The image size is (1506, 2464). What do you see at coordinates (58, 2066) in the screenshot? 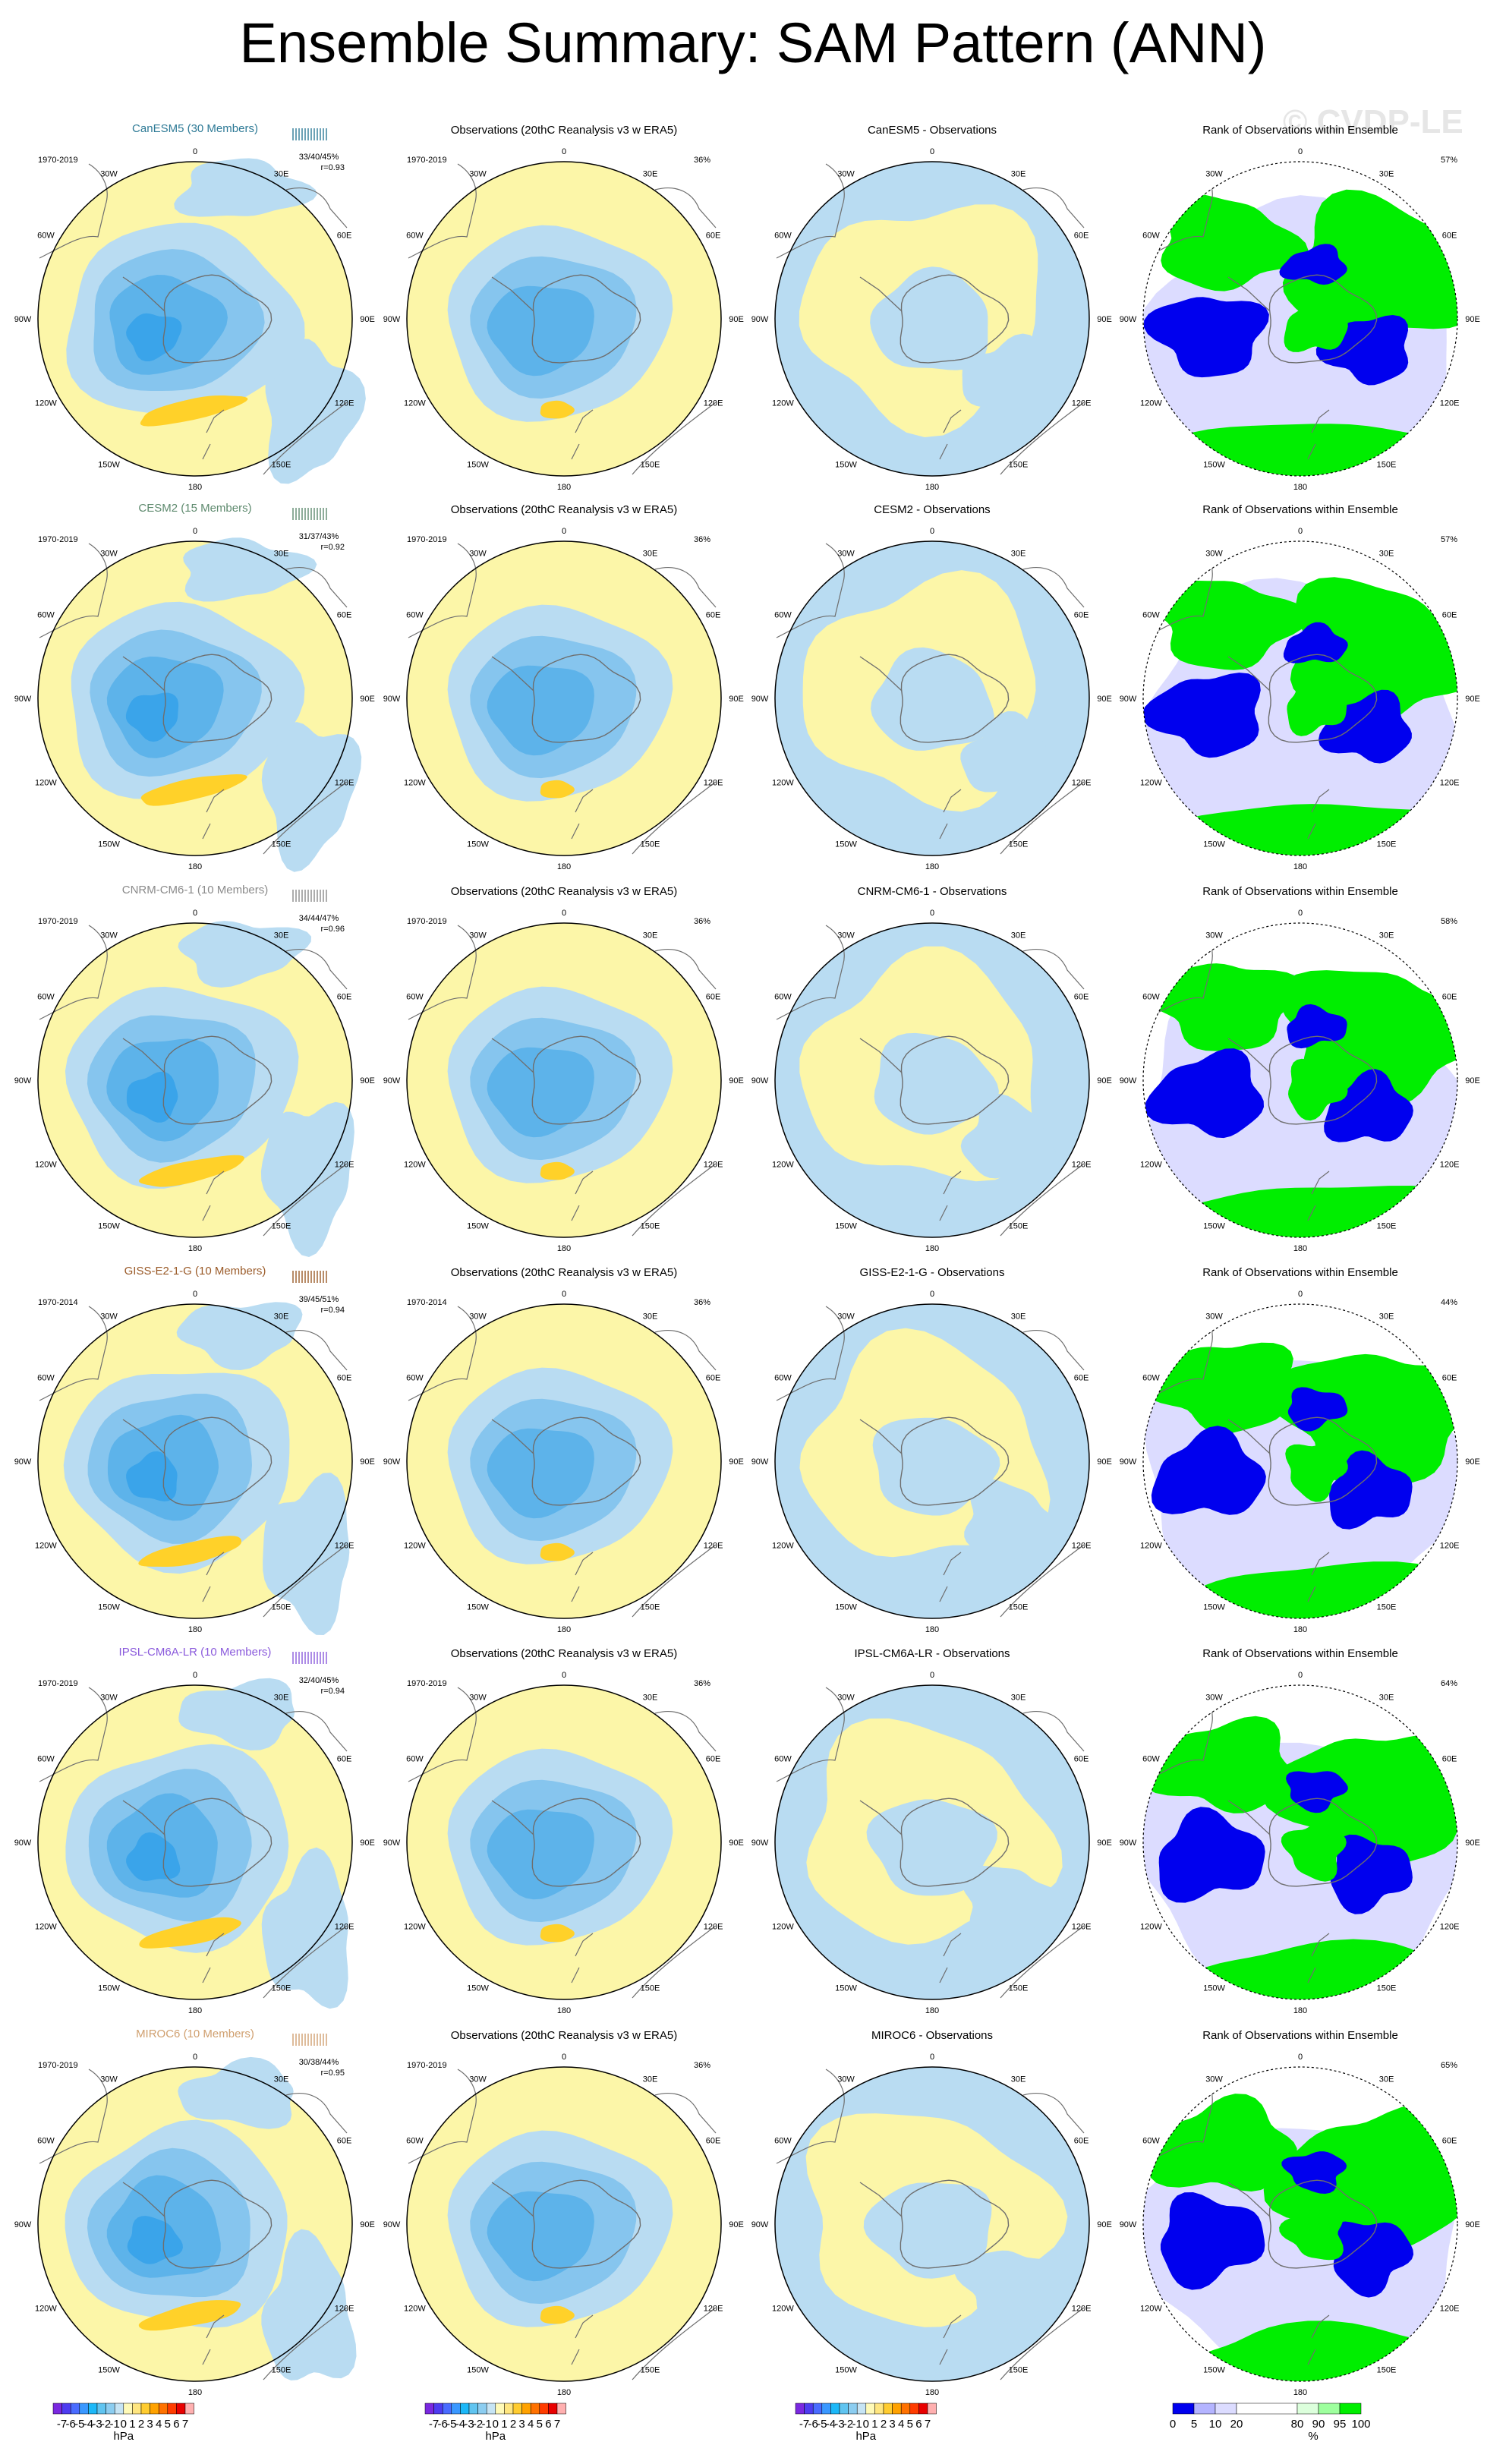
I see `period-label: 1970-2019` at bounding box center [58, 2066].